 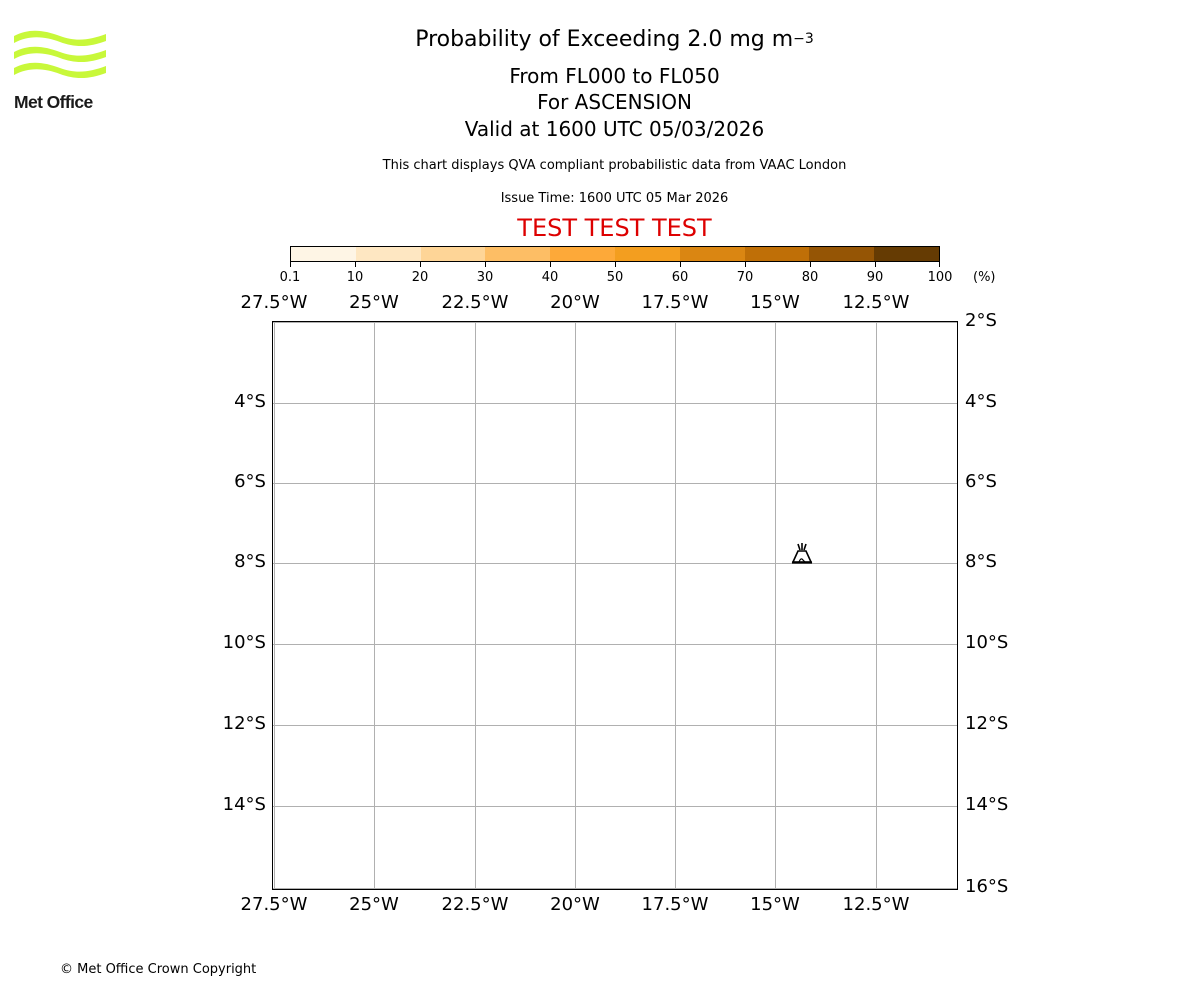 I want to click on title-superscript: −3, so click(x=803, y=39).